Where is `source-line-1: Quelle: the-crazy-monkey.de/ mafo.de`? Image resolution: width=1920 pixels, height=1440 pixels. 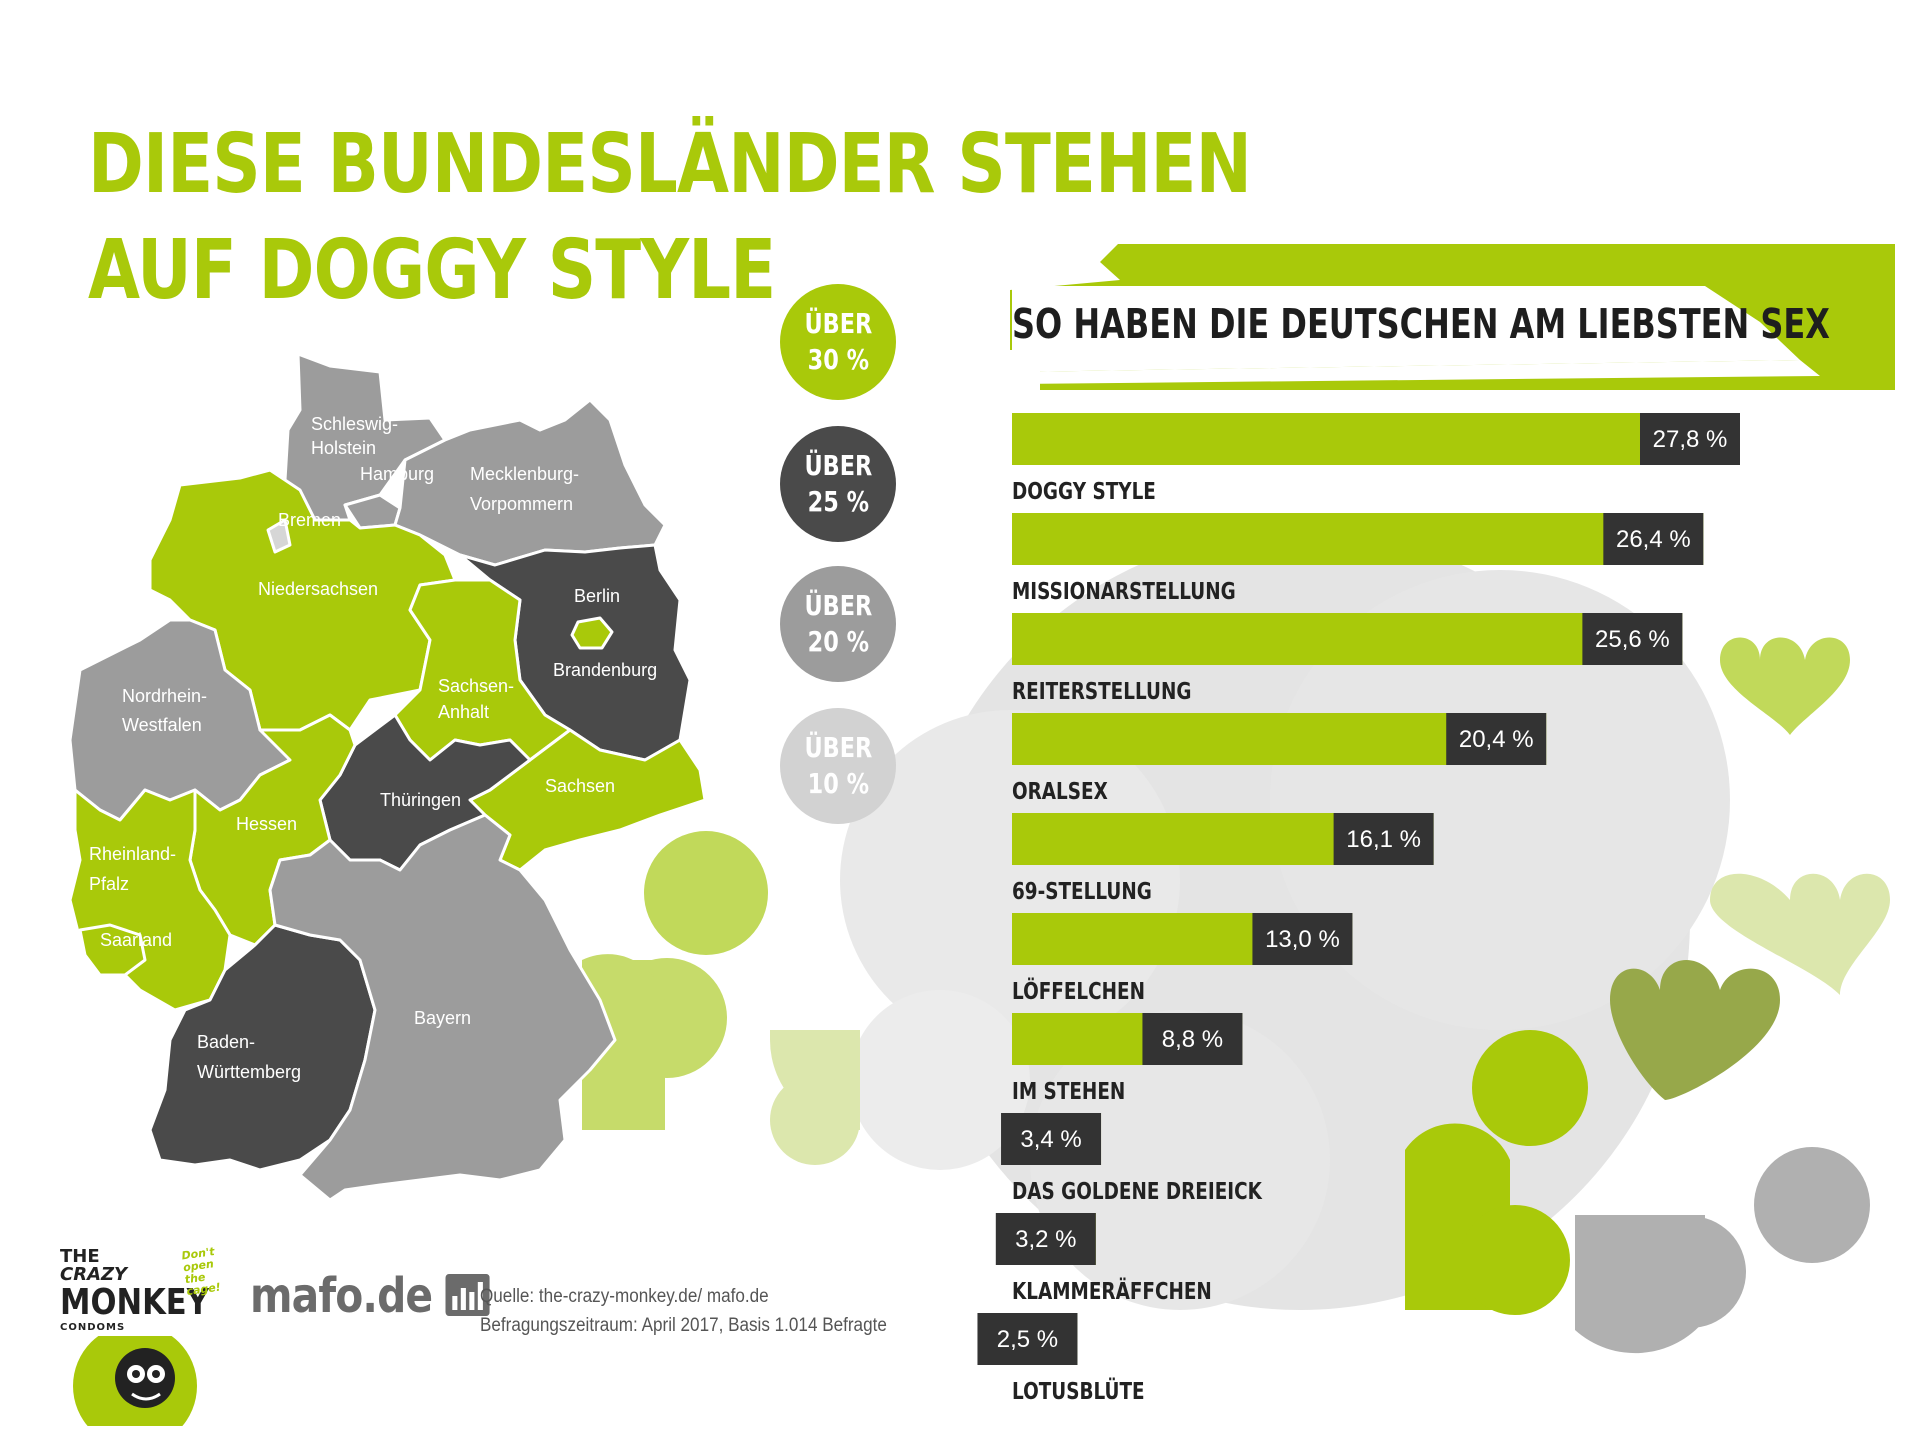 source-line-1: Quelle: the-crazy-monkey.de/ mafo.de is located at coordinates (624, 1296).